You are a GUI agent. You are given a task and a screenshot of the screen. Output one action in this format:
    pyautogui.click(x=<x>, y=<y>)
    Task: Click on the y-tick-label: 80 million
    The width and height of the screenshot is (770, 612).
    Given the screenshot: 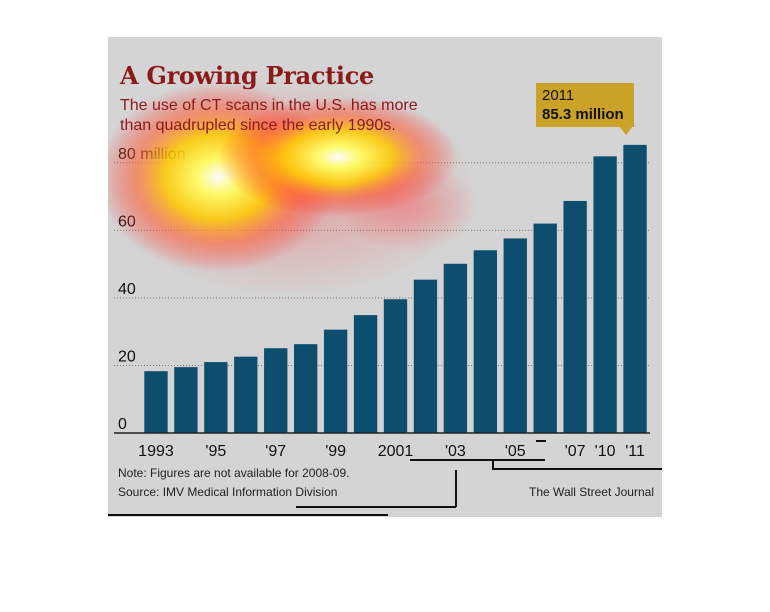 What is the action you would take?
    pyautogui.click(x=152, y=154)
    